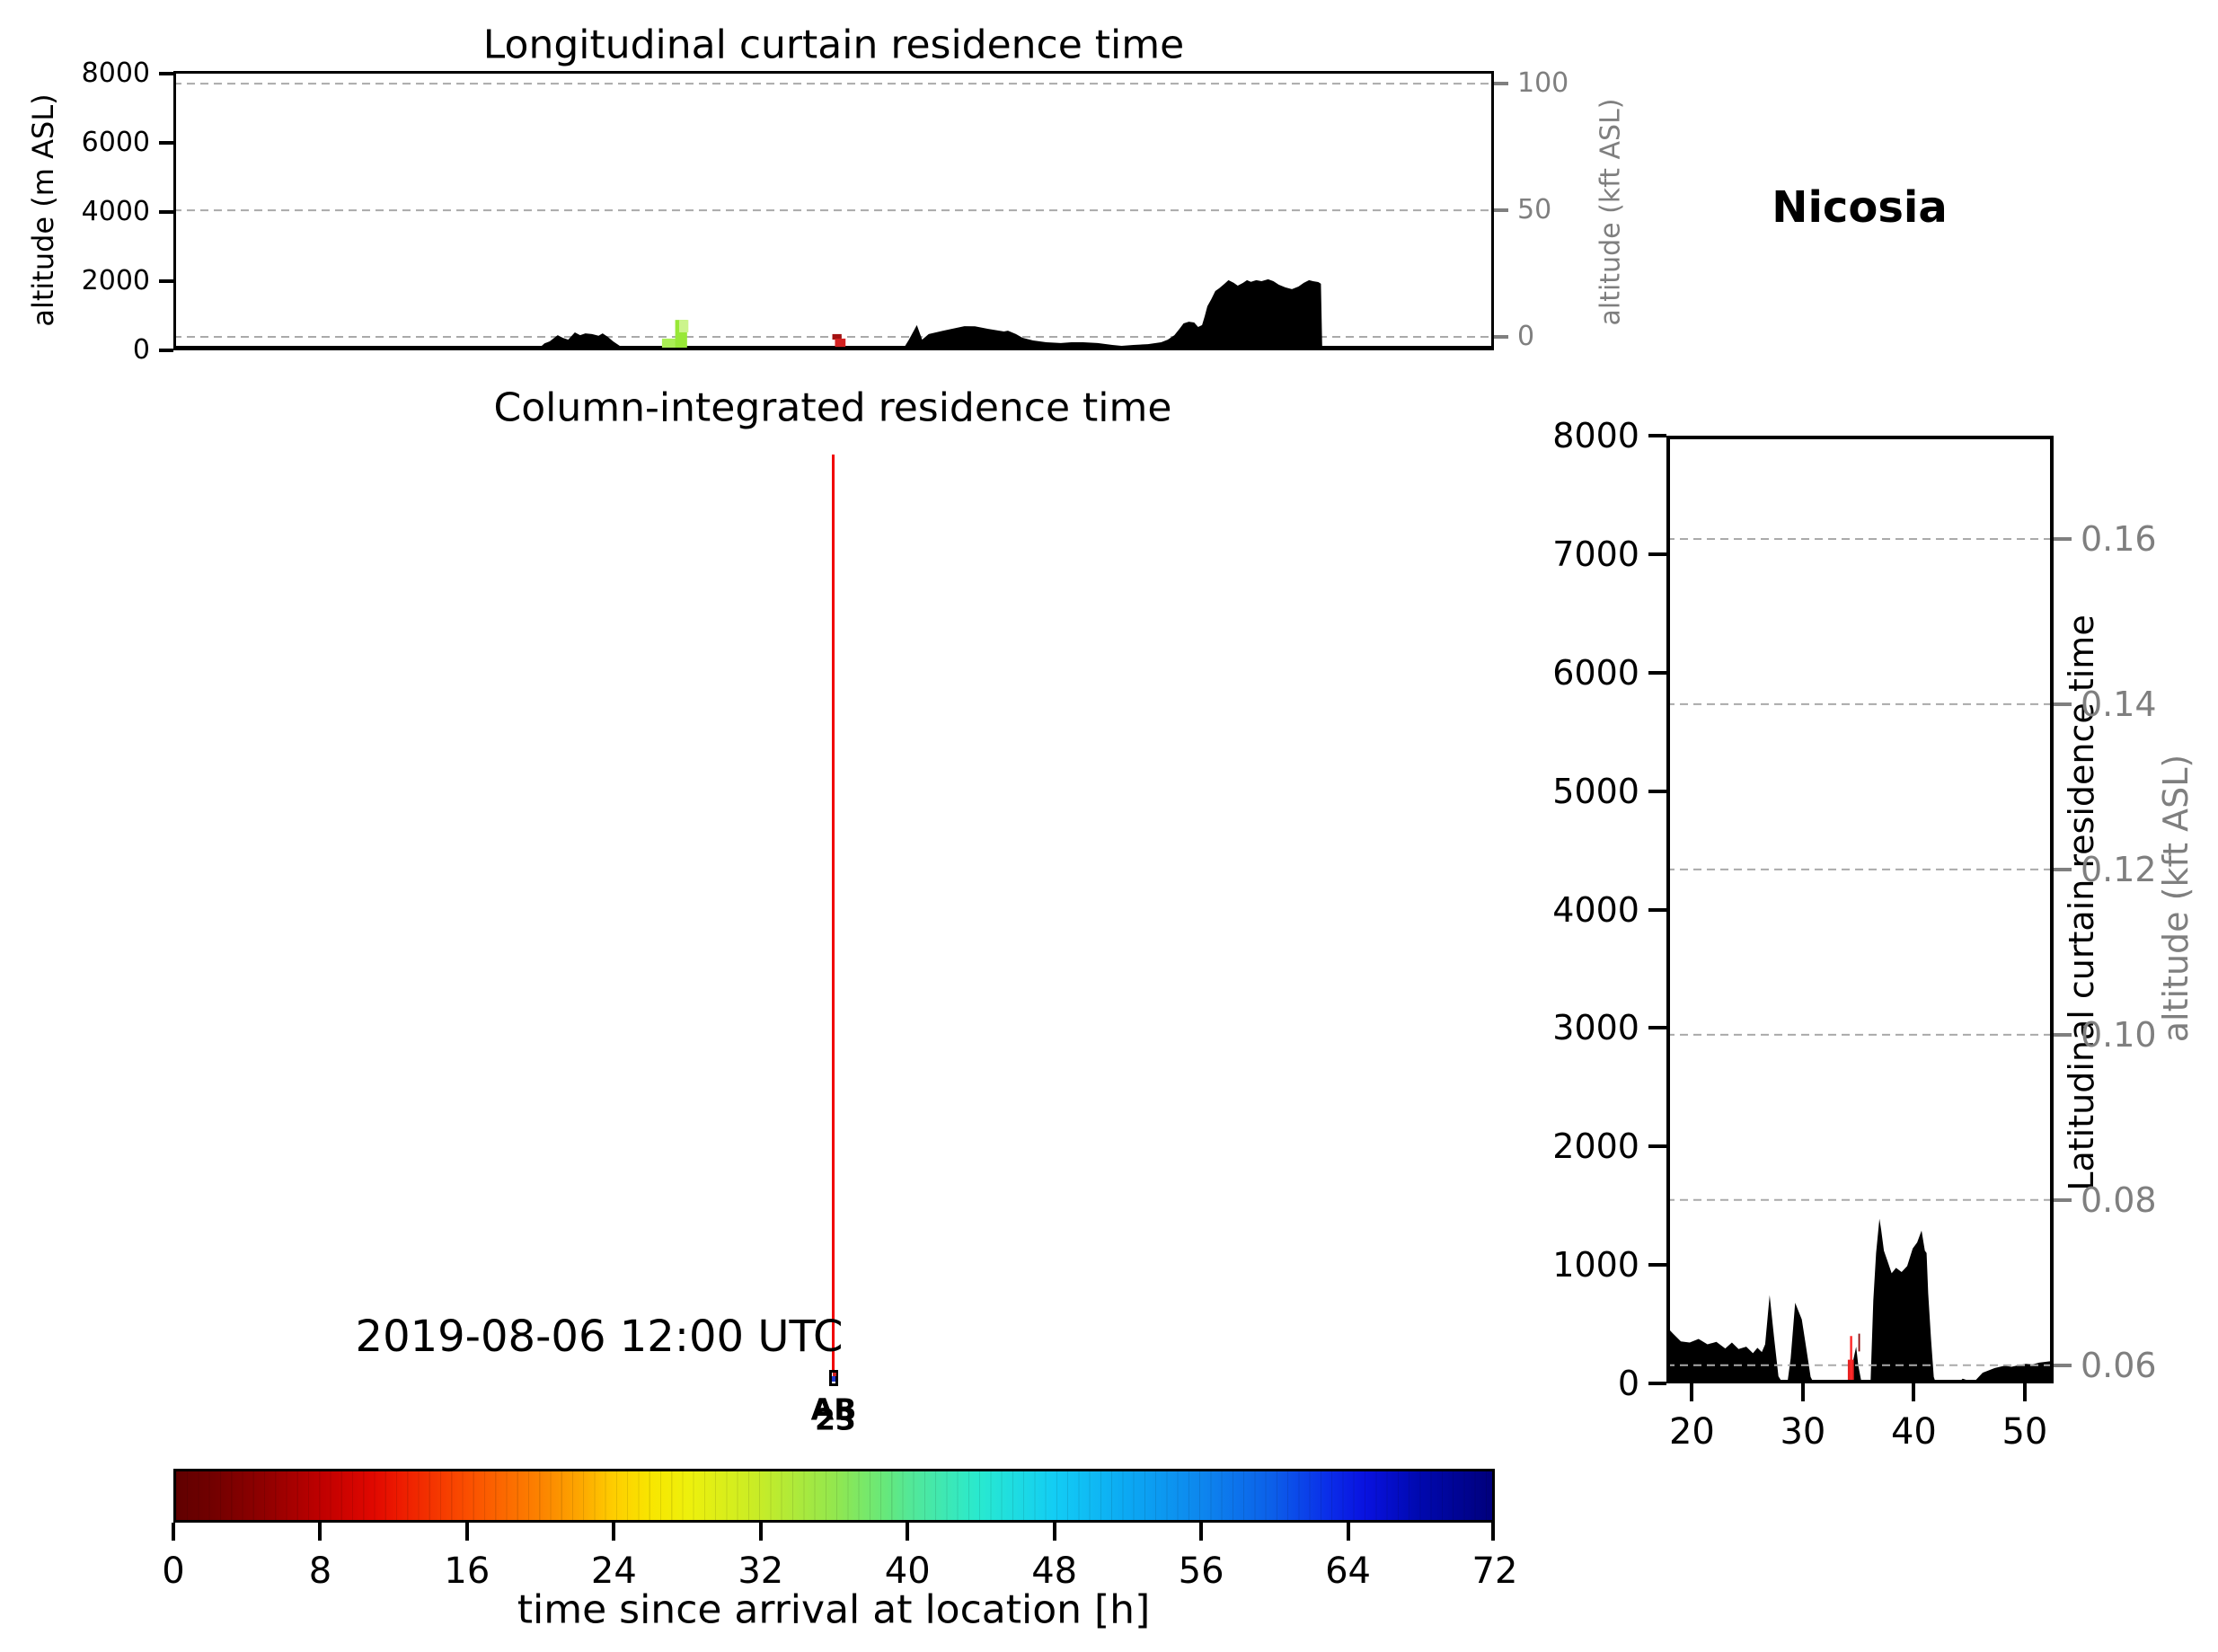 The height and width of the screenshot is (1652, 2218). What do you see at coordinates (833, 210) in the screenshot?
I see `top-plot-frame` at bounding box center [833, 210].